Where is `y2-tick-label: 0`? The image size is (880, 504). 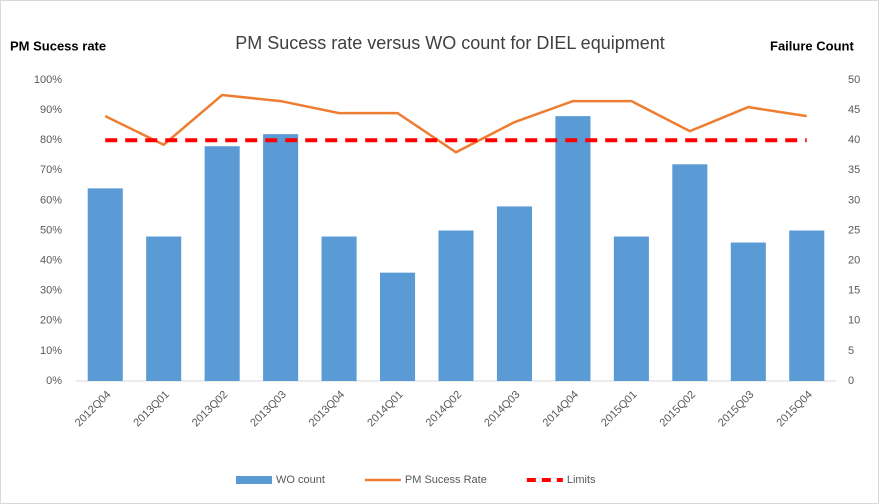
y2-tick-label: 0 is located at coordinates (851, 381).